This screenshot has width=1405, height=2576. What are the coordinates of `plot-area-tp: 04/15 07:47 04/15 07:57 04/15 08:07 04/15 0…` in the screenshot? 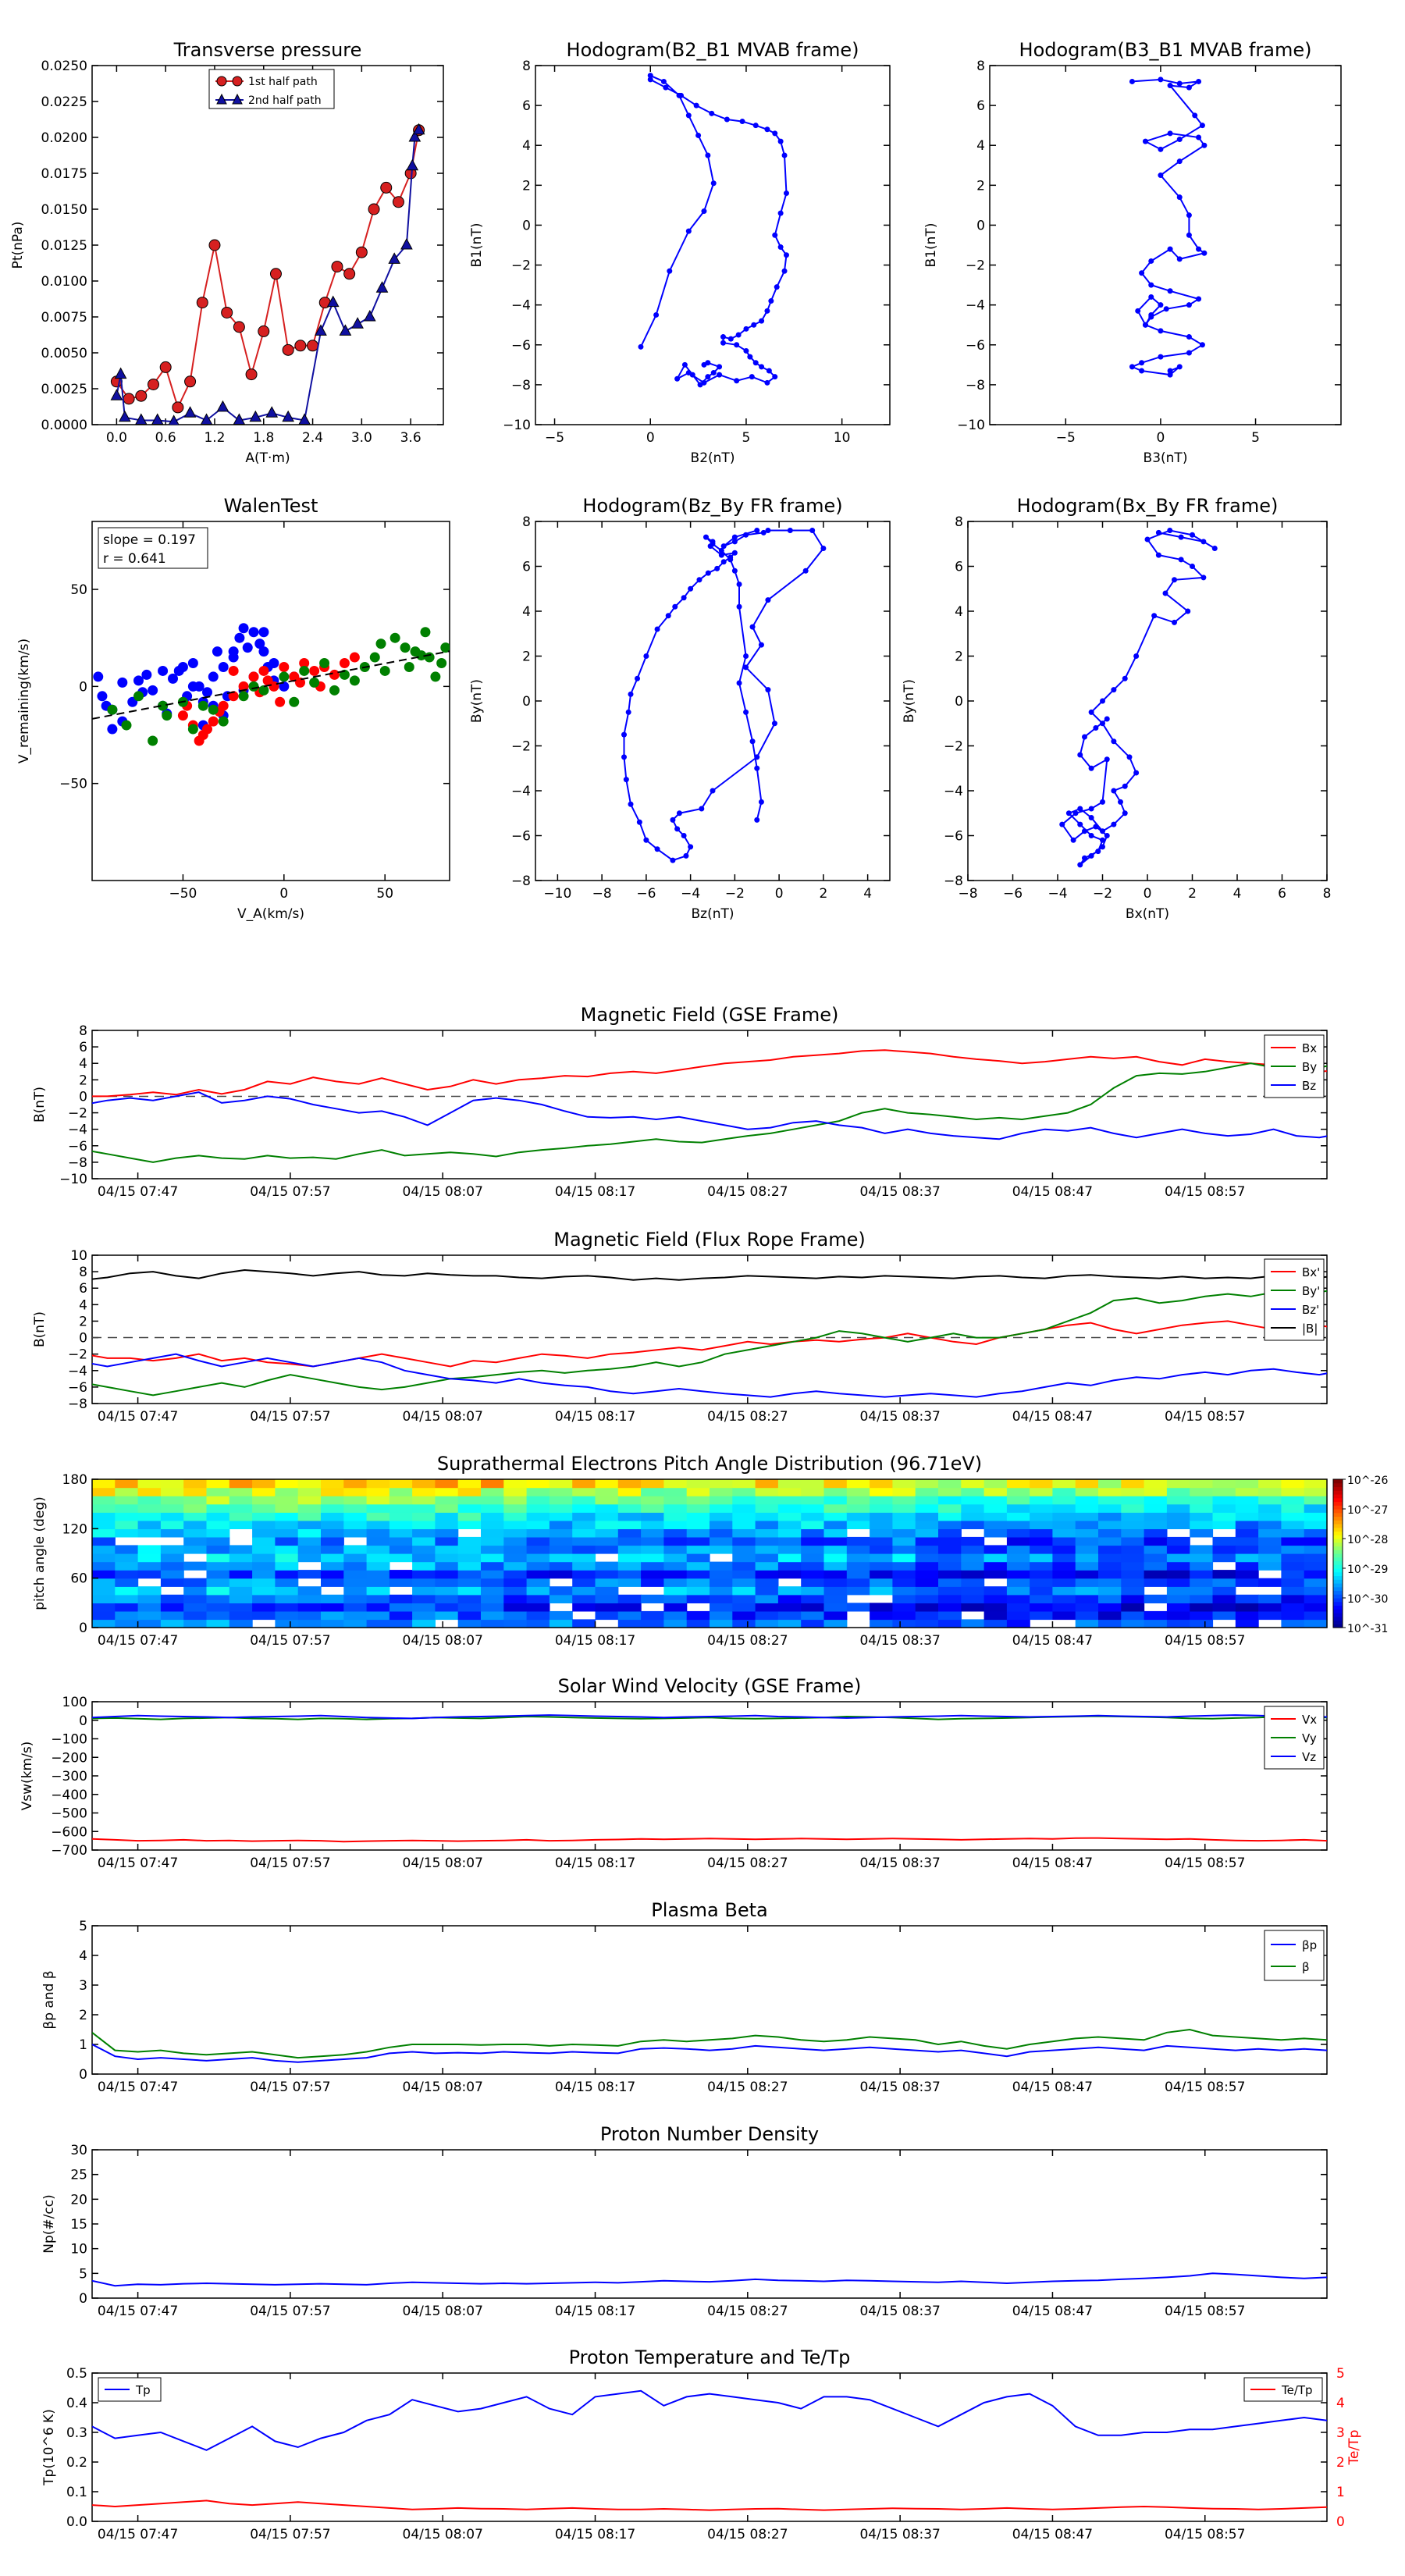 It's located at (702, 2454).